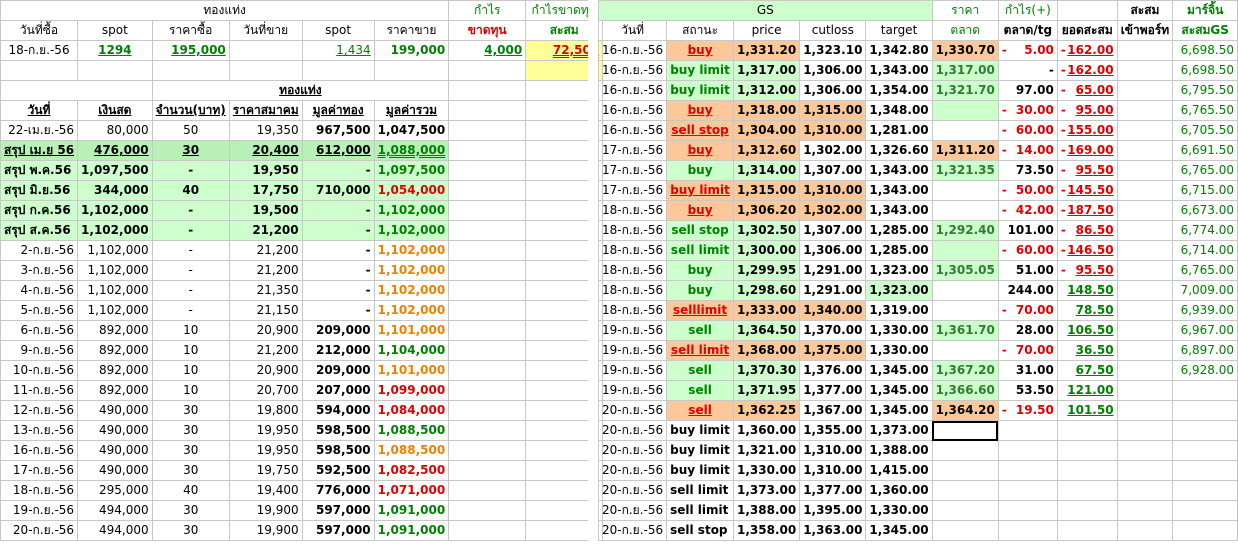  I want to click on target-cell: 1,323.00, so click(899, 270).